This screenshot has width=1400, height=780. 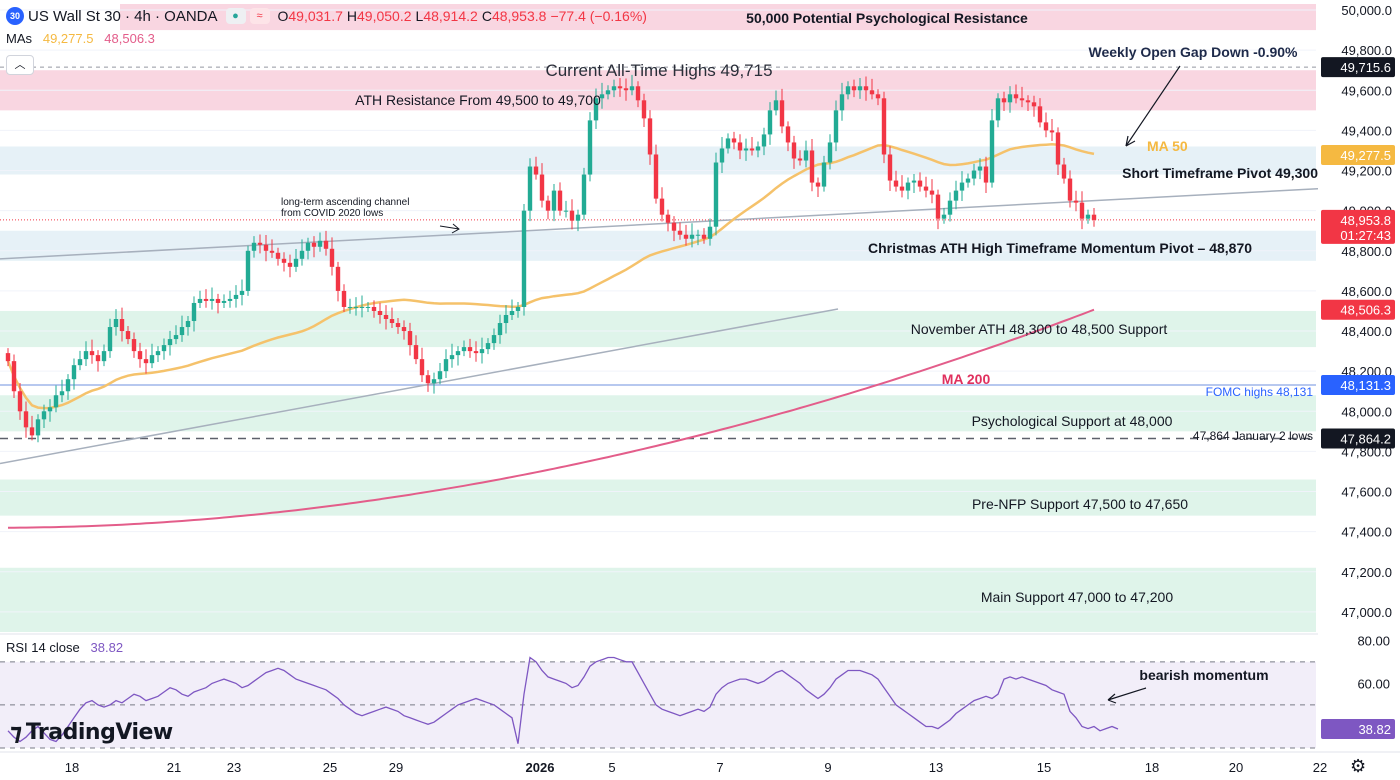 What do you see at coordinates (1366, 90) in the screenshot?
I see `price-tick-label: 49,600.0` at bounding box center [1366, 90].